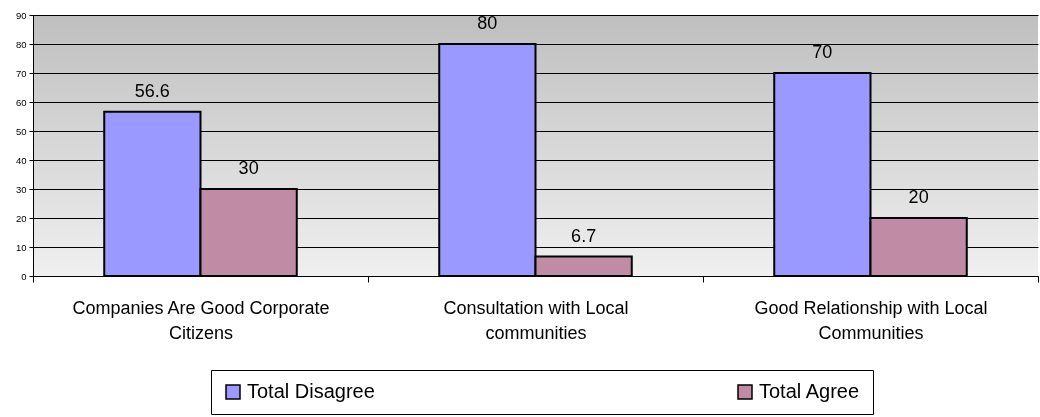 This screenshot has height=417, width=1040. I want to click on y-tick-label: 80, so click(21, 44).